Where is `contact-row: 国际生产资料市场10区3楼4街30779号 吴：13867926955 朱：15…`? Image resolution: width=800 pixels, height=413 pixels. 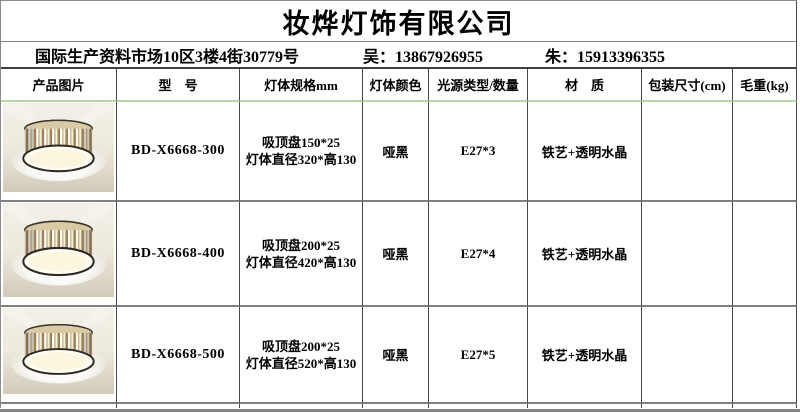 contact-row: 国际生产资料市场10区3楼4街30779号 吴：13867926955 朱：15… is located at coordinates (399, 55).